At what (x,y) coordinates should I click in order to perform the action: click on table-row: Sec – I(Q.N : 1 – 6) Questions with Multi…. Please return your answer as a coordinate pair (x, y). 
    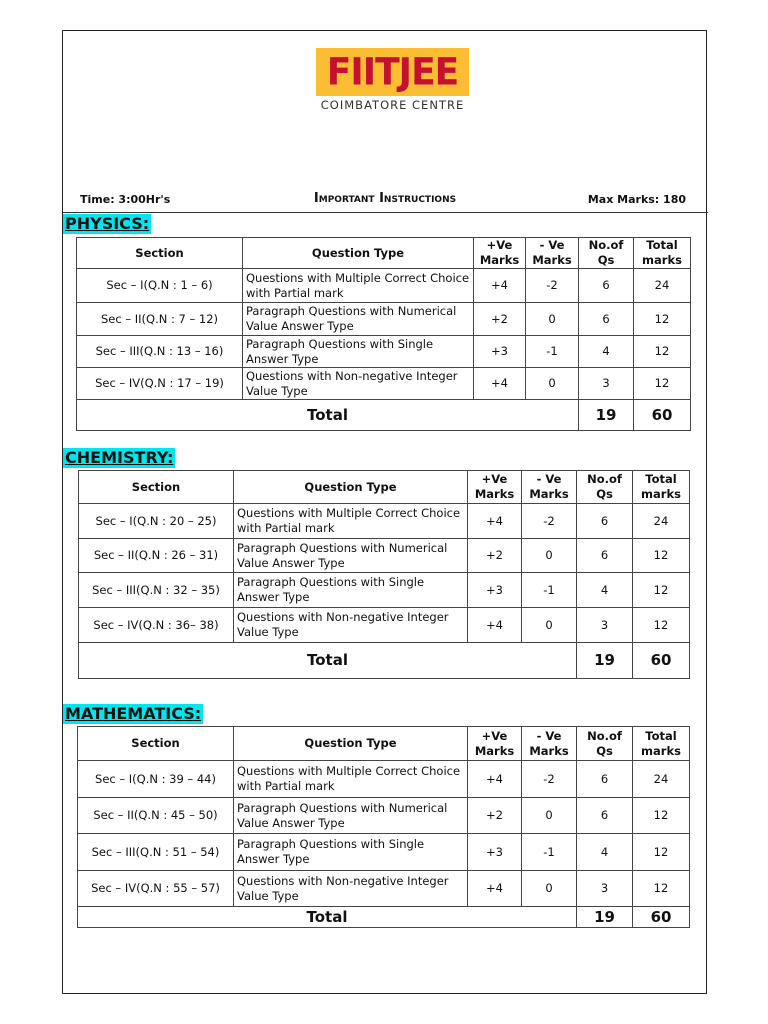
    Looking at the image, I should click on (383, 285).